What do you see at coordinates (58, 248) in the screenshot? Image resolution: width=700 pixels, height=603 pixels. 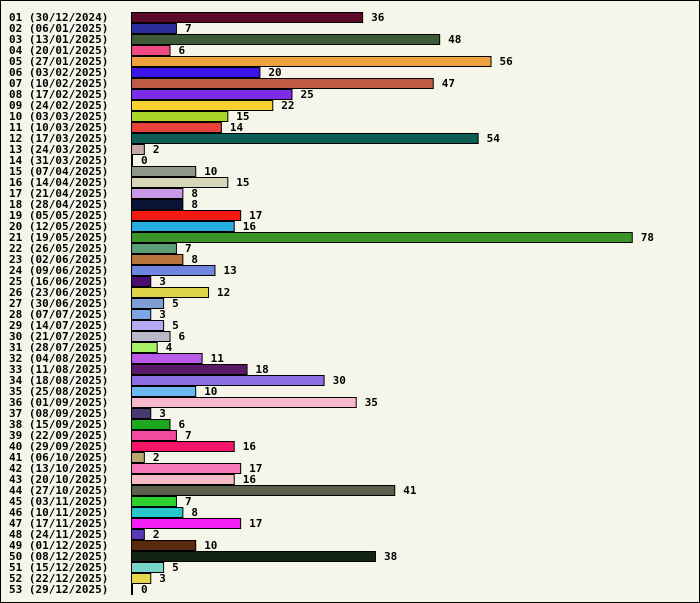 I see `category-label: 22 (26/05/2025)` at bounding box center [58, 248].